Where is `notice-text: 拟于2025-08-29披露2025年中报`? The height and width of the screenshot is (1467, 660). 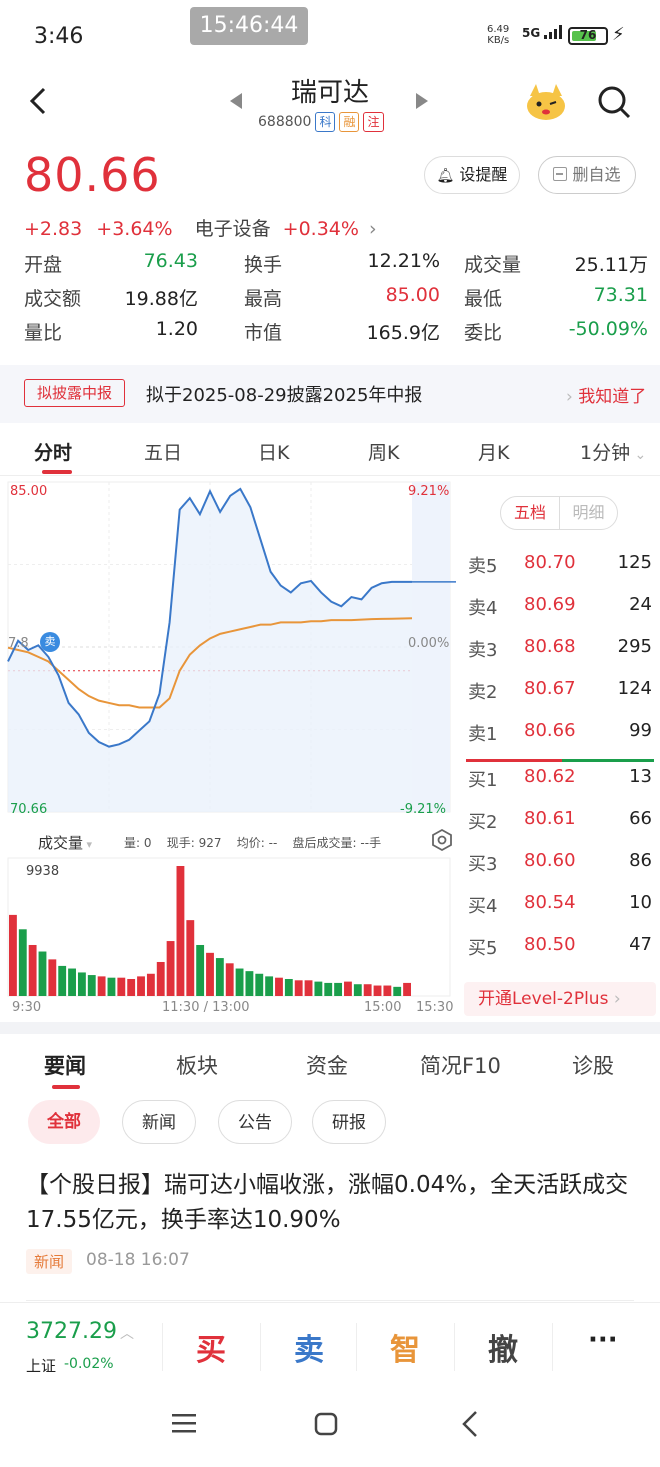 notice-text: 拟于2025-08-29披露2025年中报 is located at coordinates (284, 395).